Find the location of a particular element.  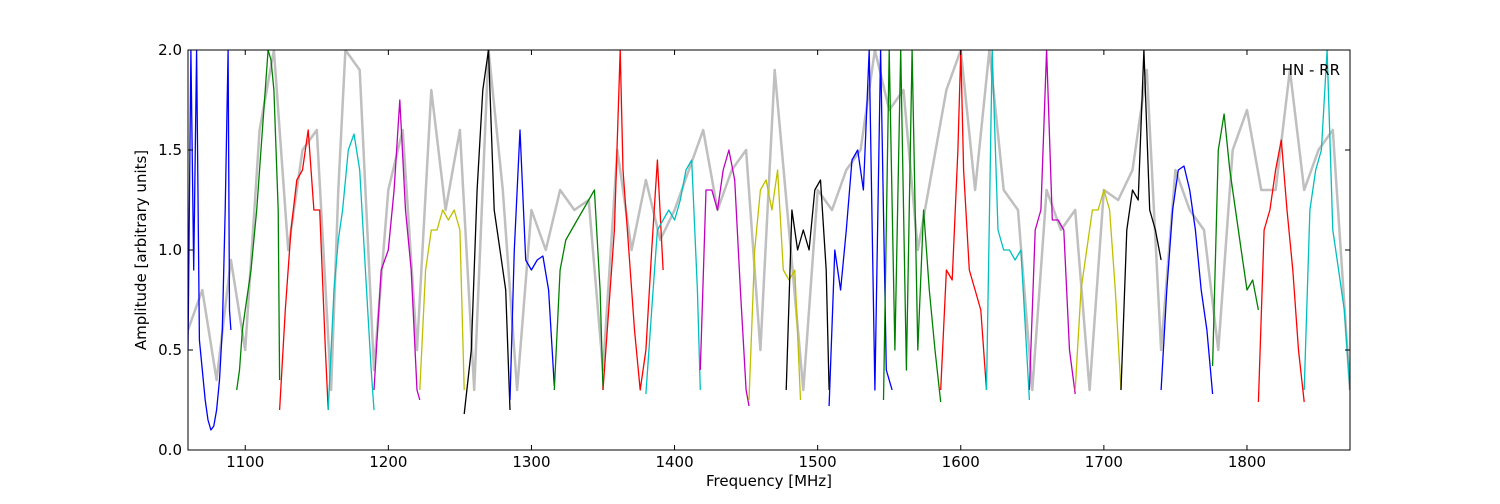

y-axis-label: Amplitude [arbitrary units] is located at coordinates (141, 250).